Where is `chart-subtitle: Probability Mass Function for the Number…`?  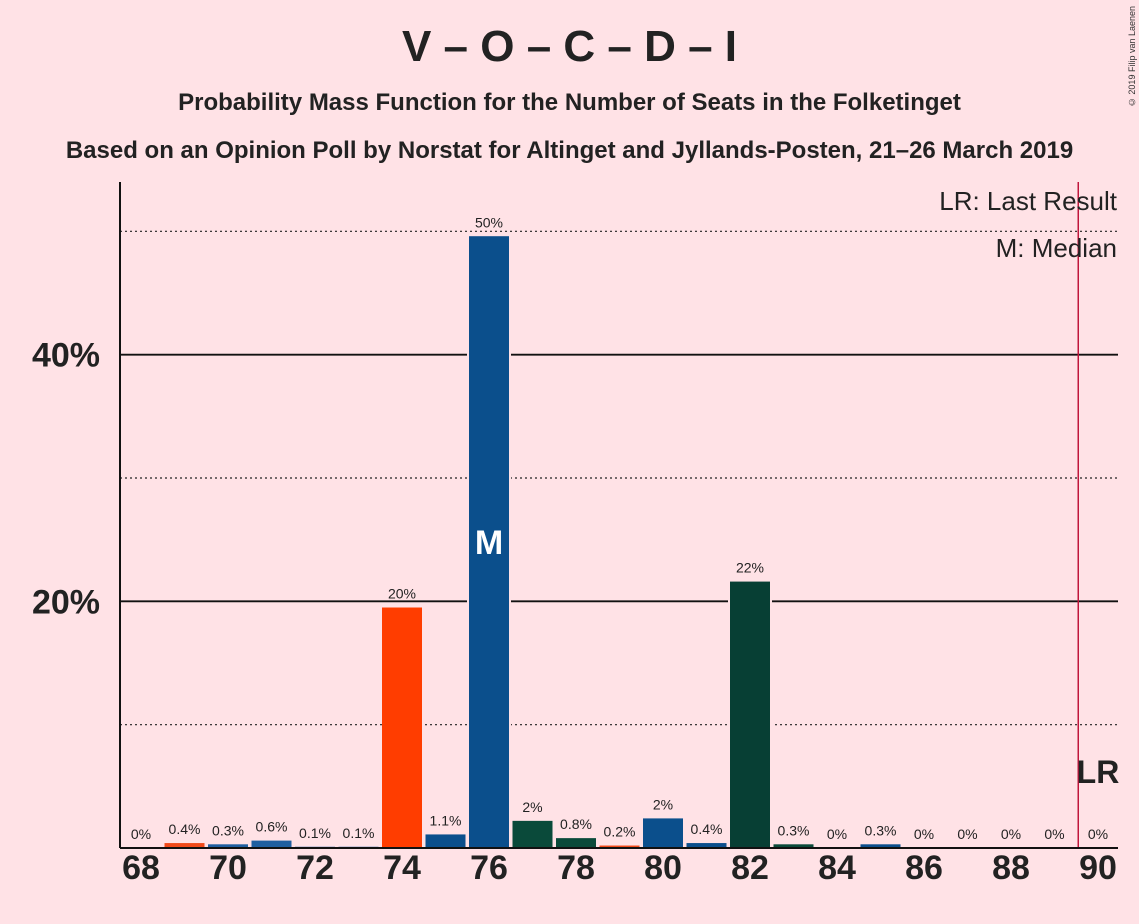 chart-subtitle: Probability Mass Function for the Number… is located at coordinates (569, 102).